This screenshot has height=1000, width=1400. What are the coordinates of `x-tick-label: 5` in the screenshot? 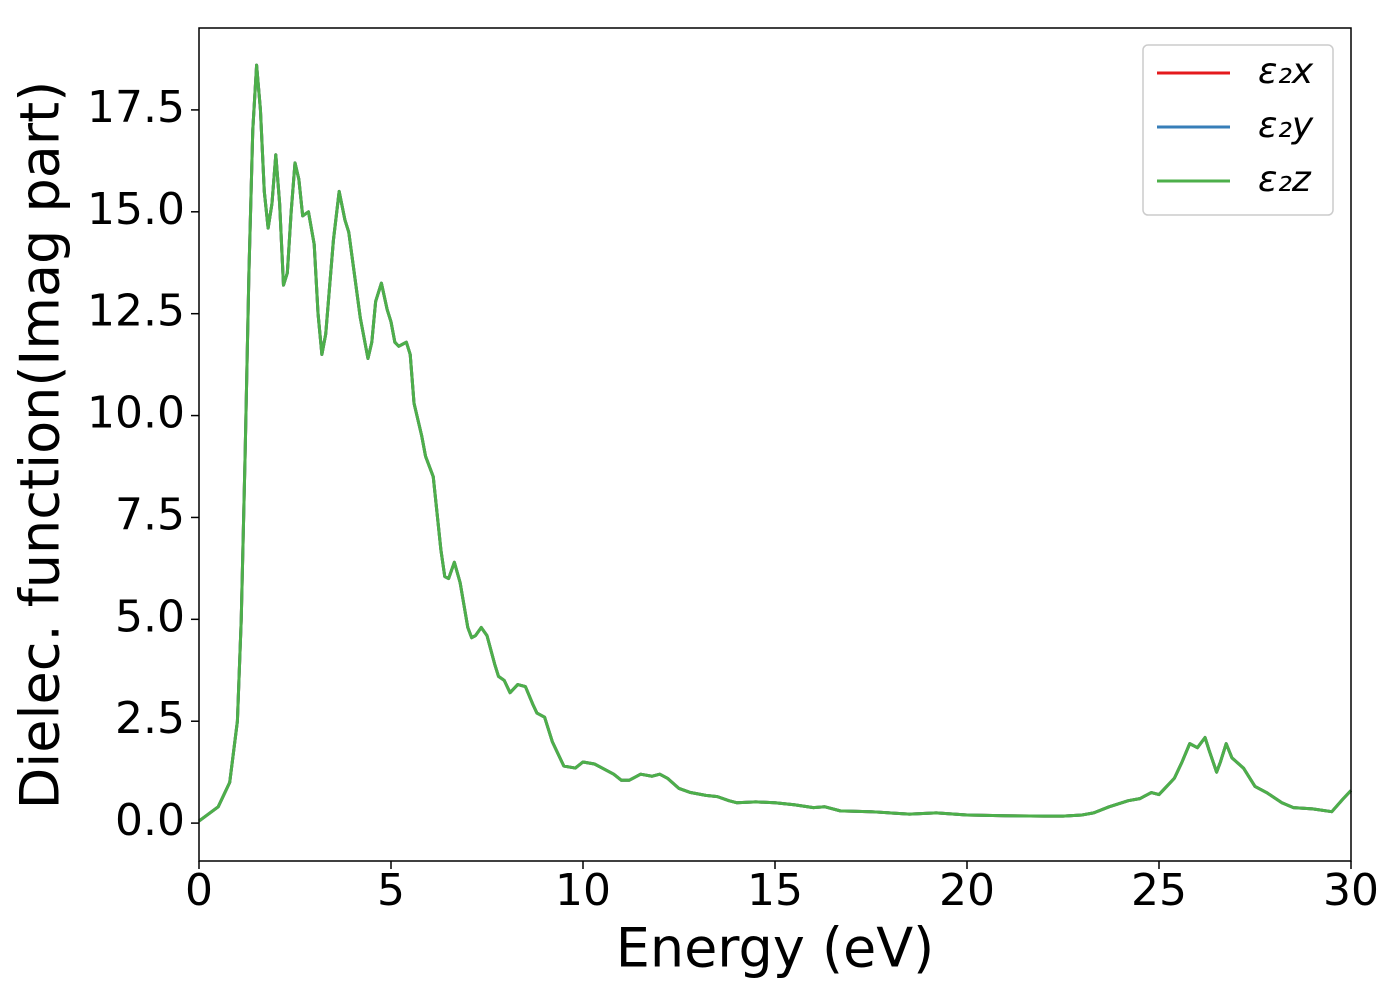 It's located at (391, 890).